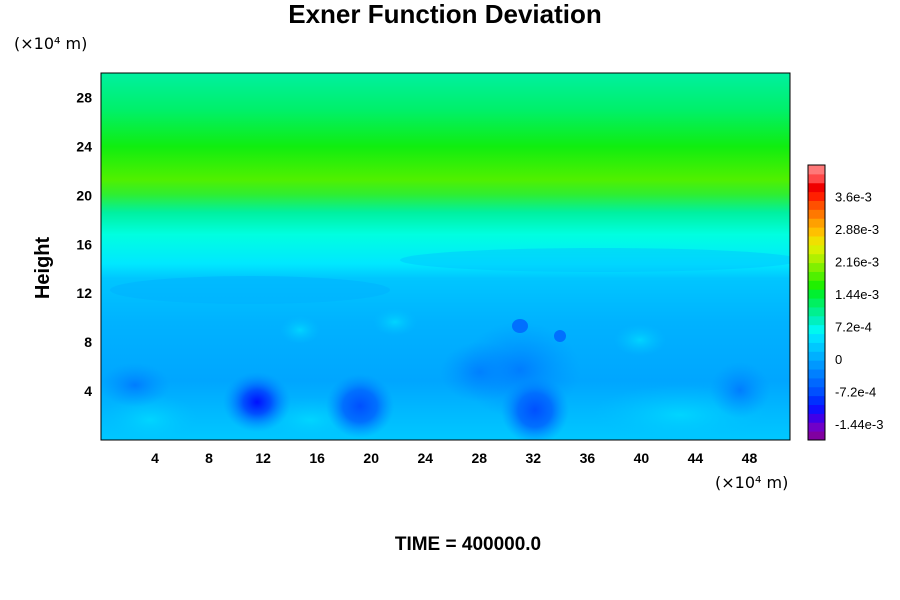 Image resolution: width=900 pixels, height=600 pixels. I want to click on colorbar-tick-label: -7.2e-4, so click(855, 391).